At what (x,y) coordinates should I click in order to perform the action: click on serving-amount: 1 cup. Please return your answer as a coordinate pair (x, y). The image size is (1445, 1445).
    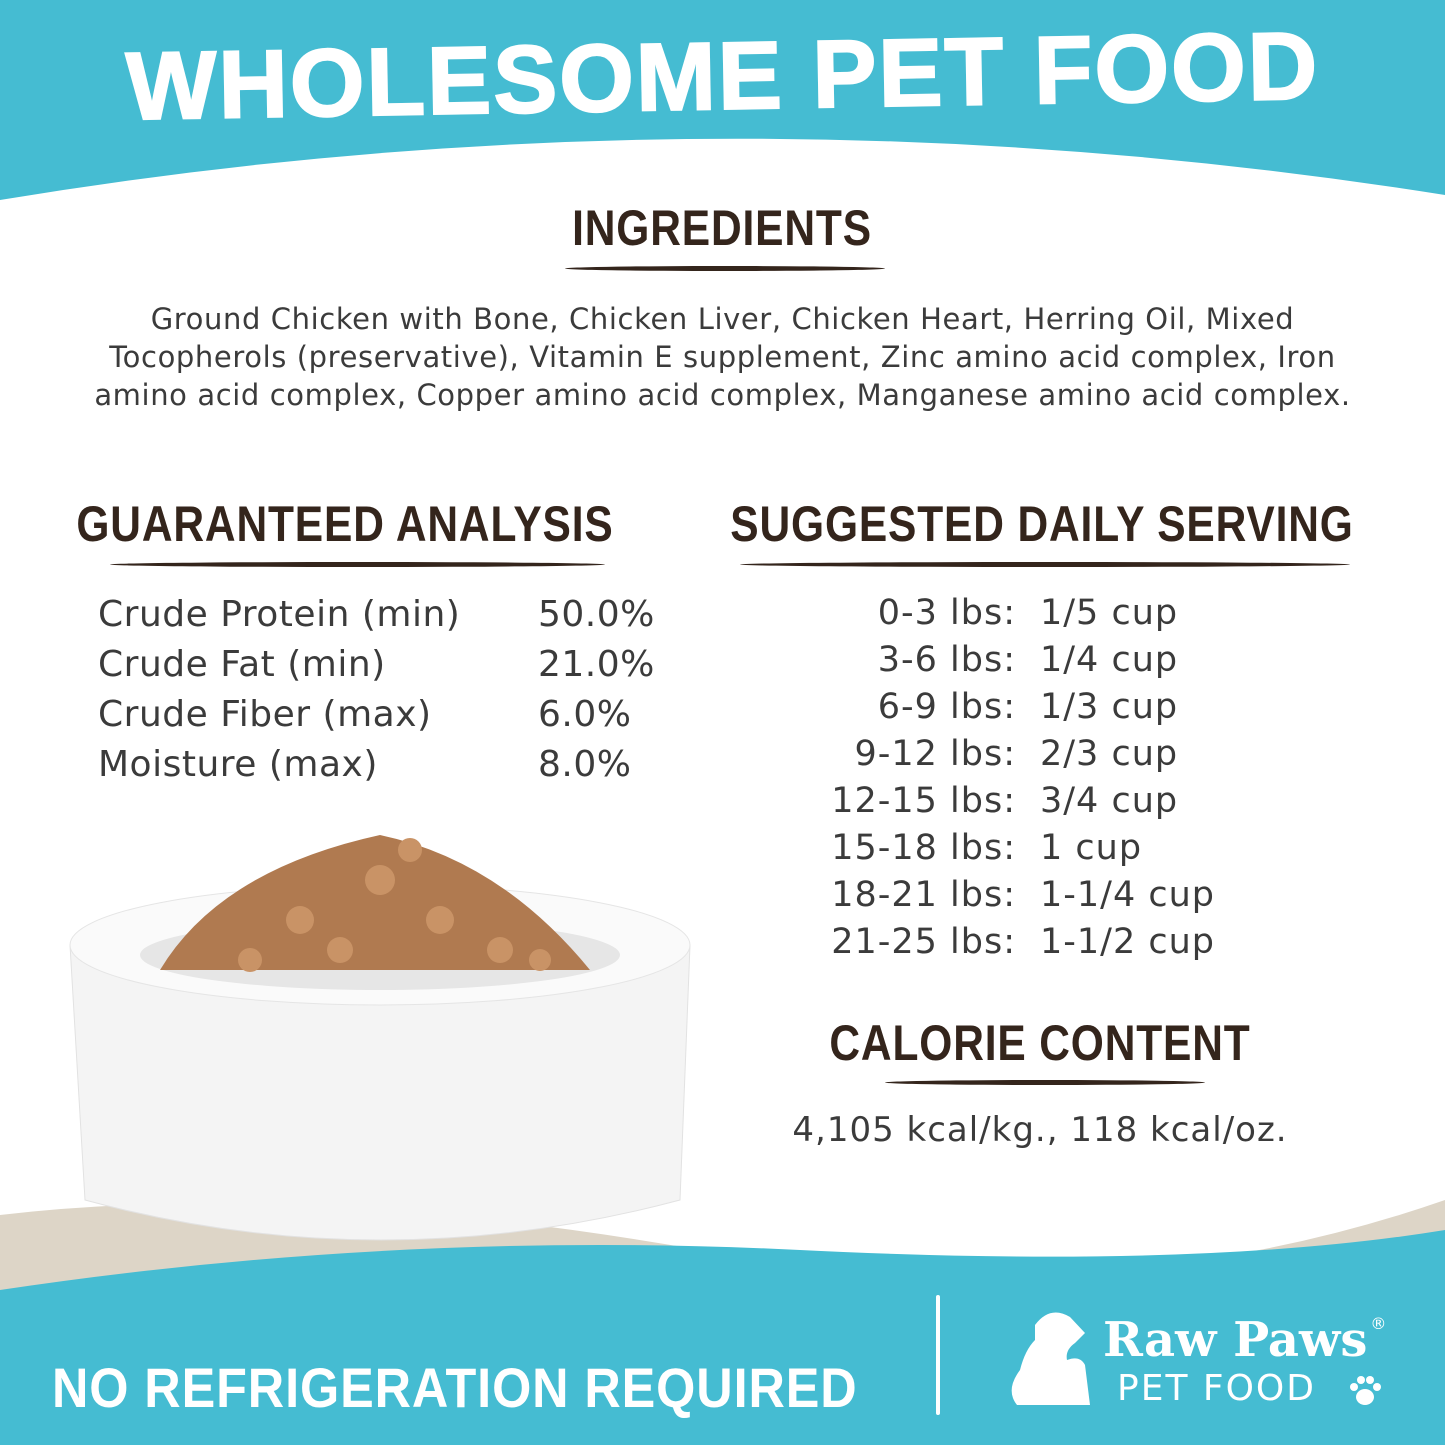
    Looking at the image, I should click on (1091, 848).